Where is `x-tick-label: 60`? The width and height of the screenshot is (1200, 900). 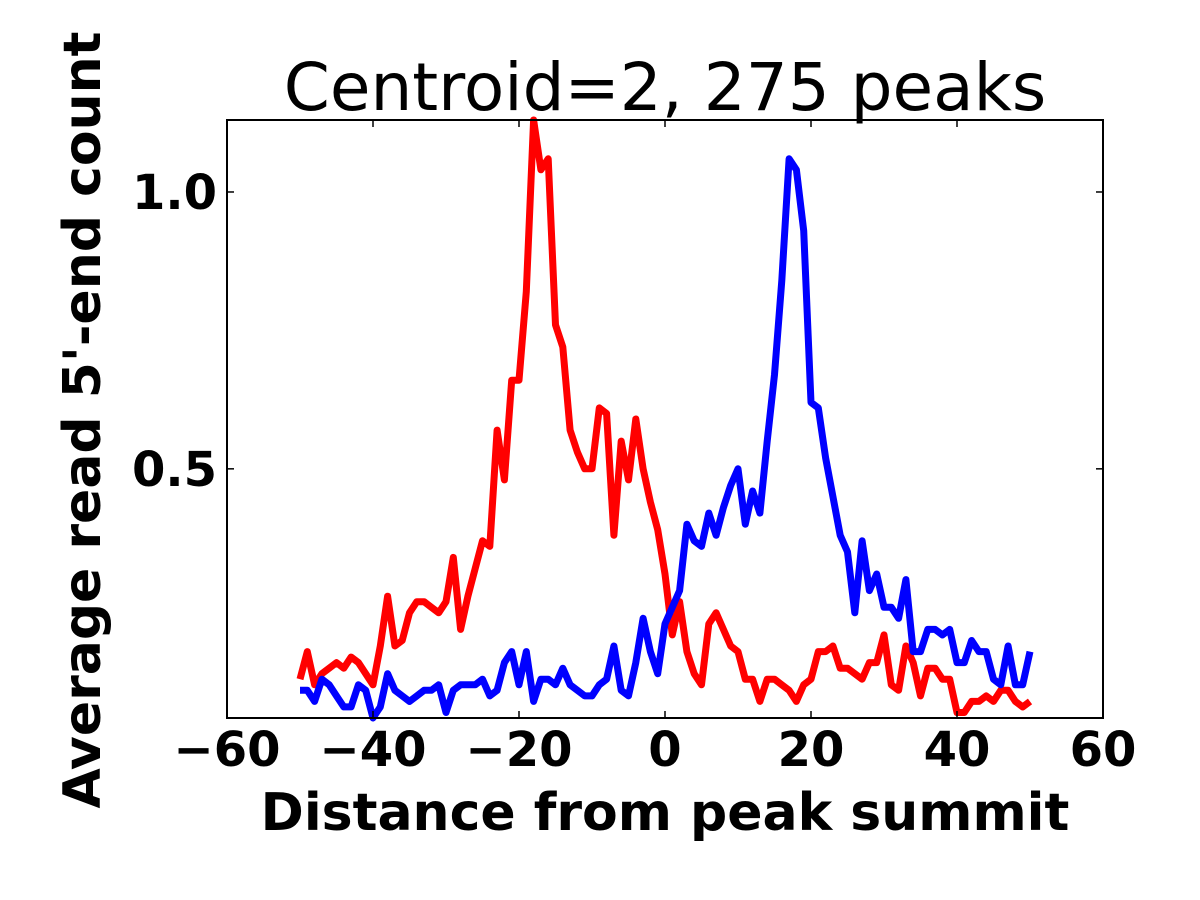
x-tick-label: 60 is located at coordinates (1103, 750).